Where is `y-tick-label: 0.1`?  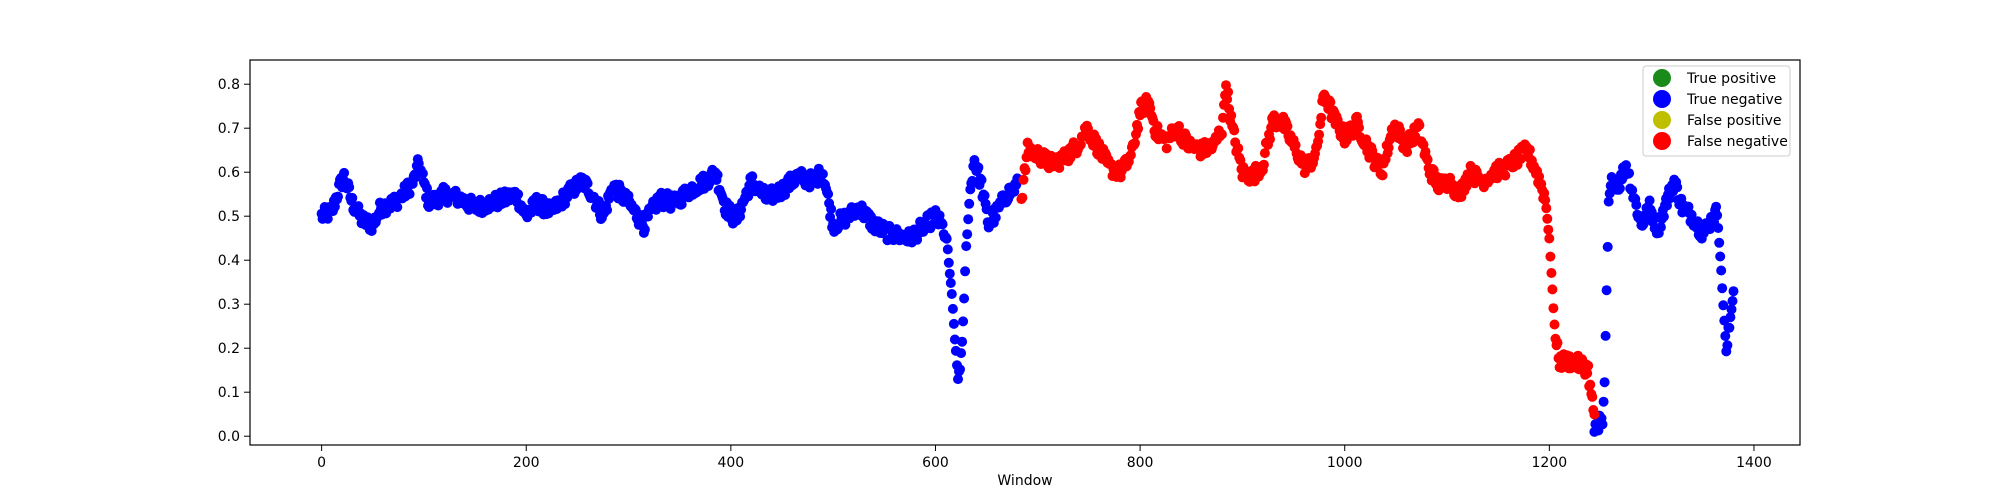
y-tick-label: 0.1 is located at coordinates (229, 393).